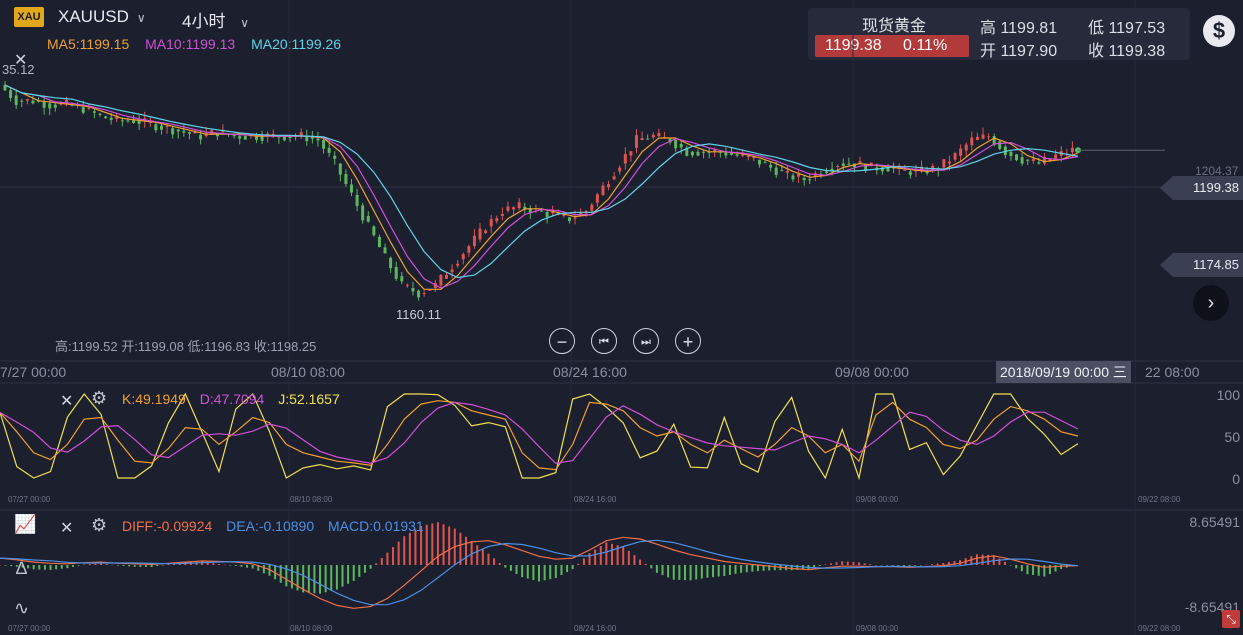  Describe the element at coordinates (29, 628) in the screenshot. I see `macd-date-label: 07/27 00:00` at that location.